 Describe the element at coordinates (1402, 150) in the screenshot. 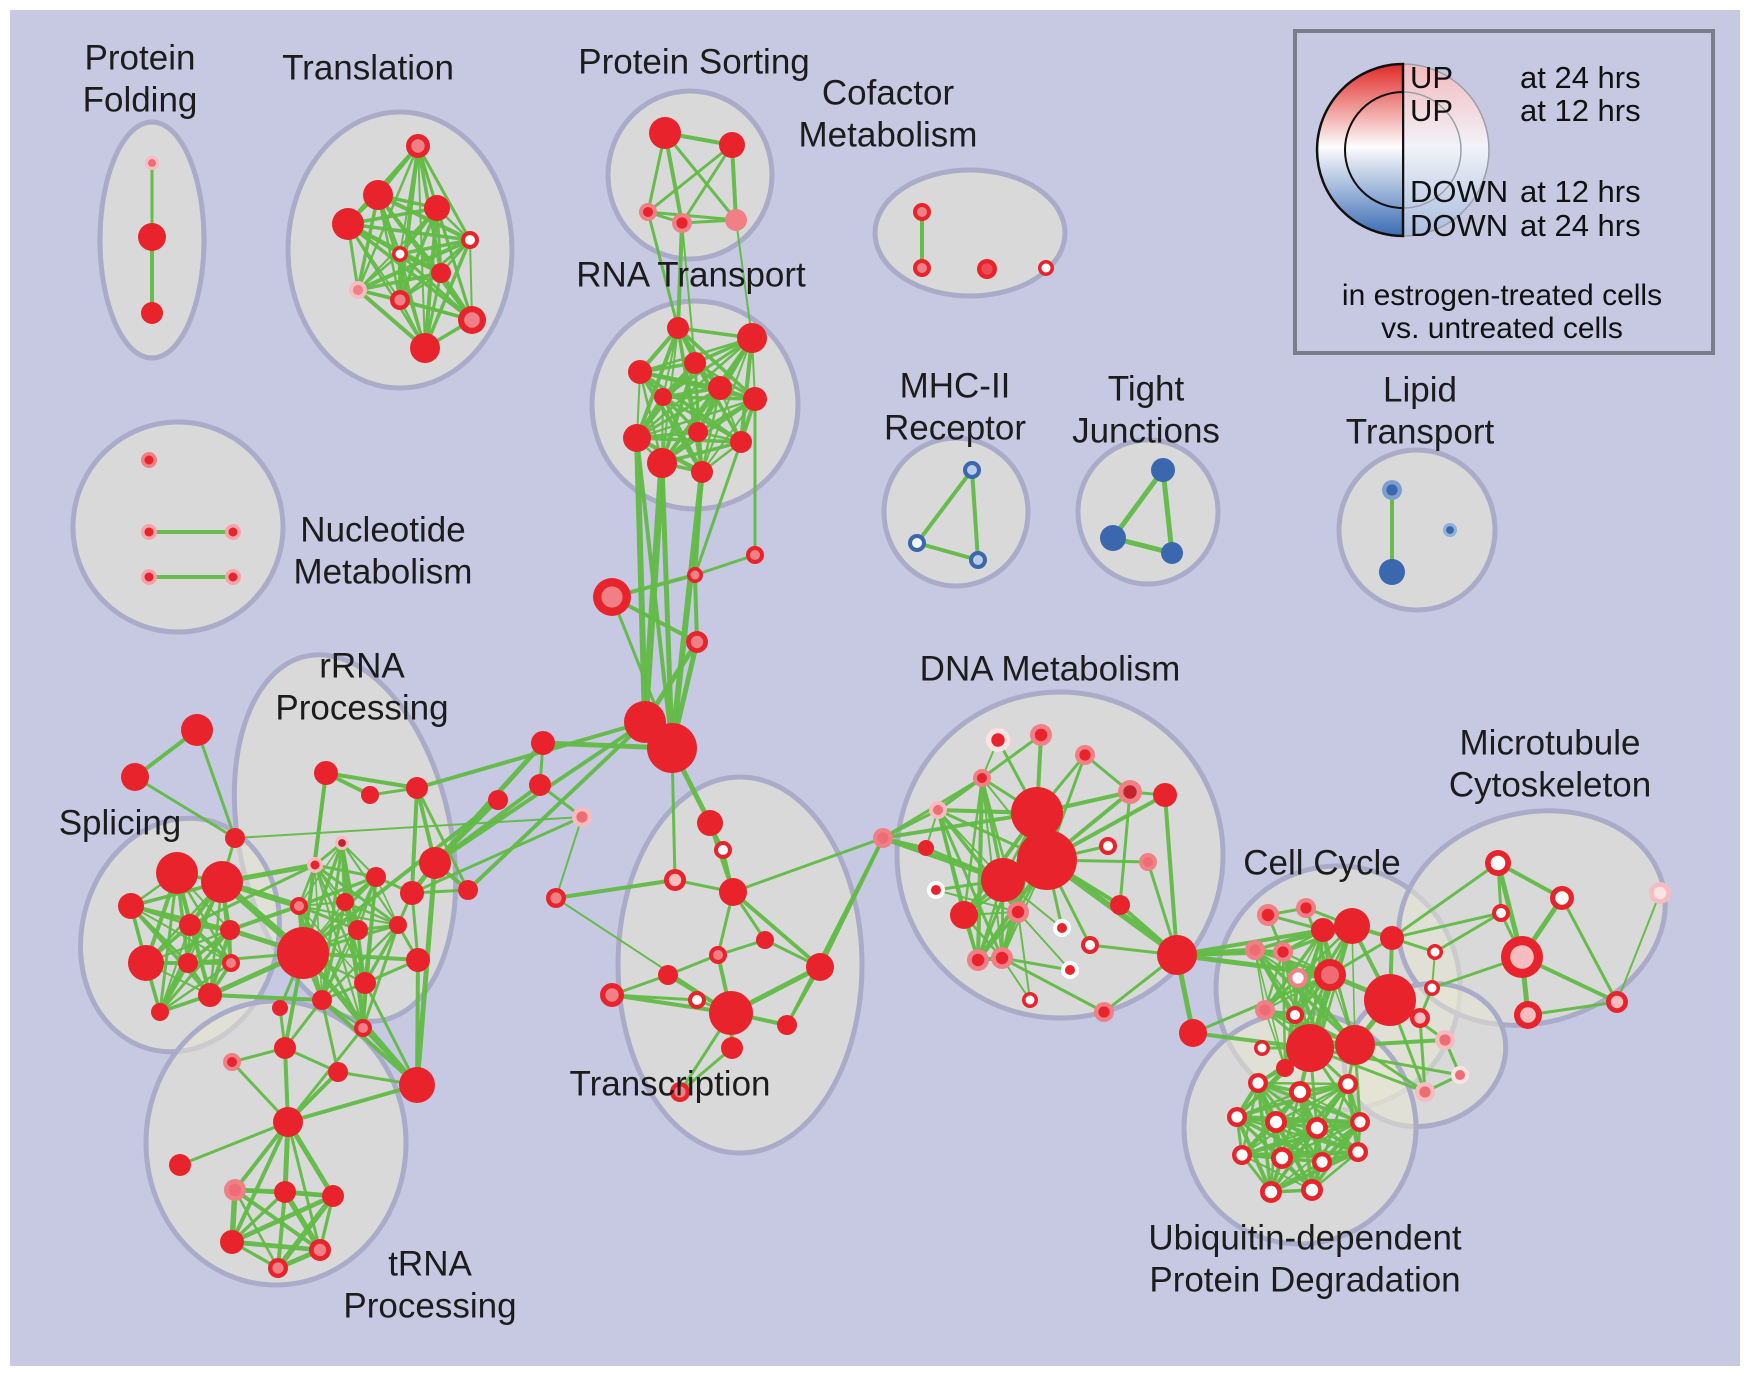

I see `legend-up-down-glyph` at that location.